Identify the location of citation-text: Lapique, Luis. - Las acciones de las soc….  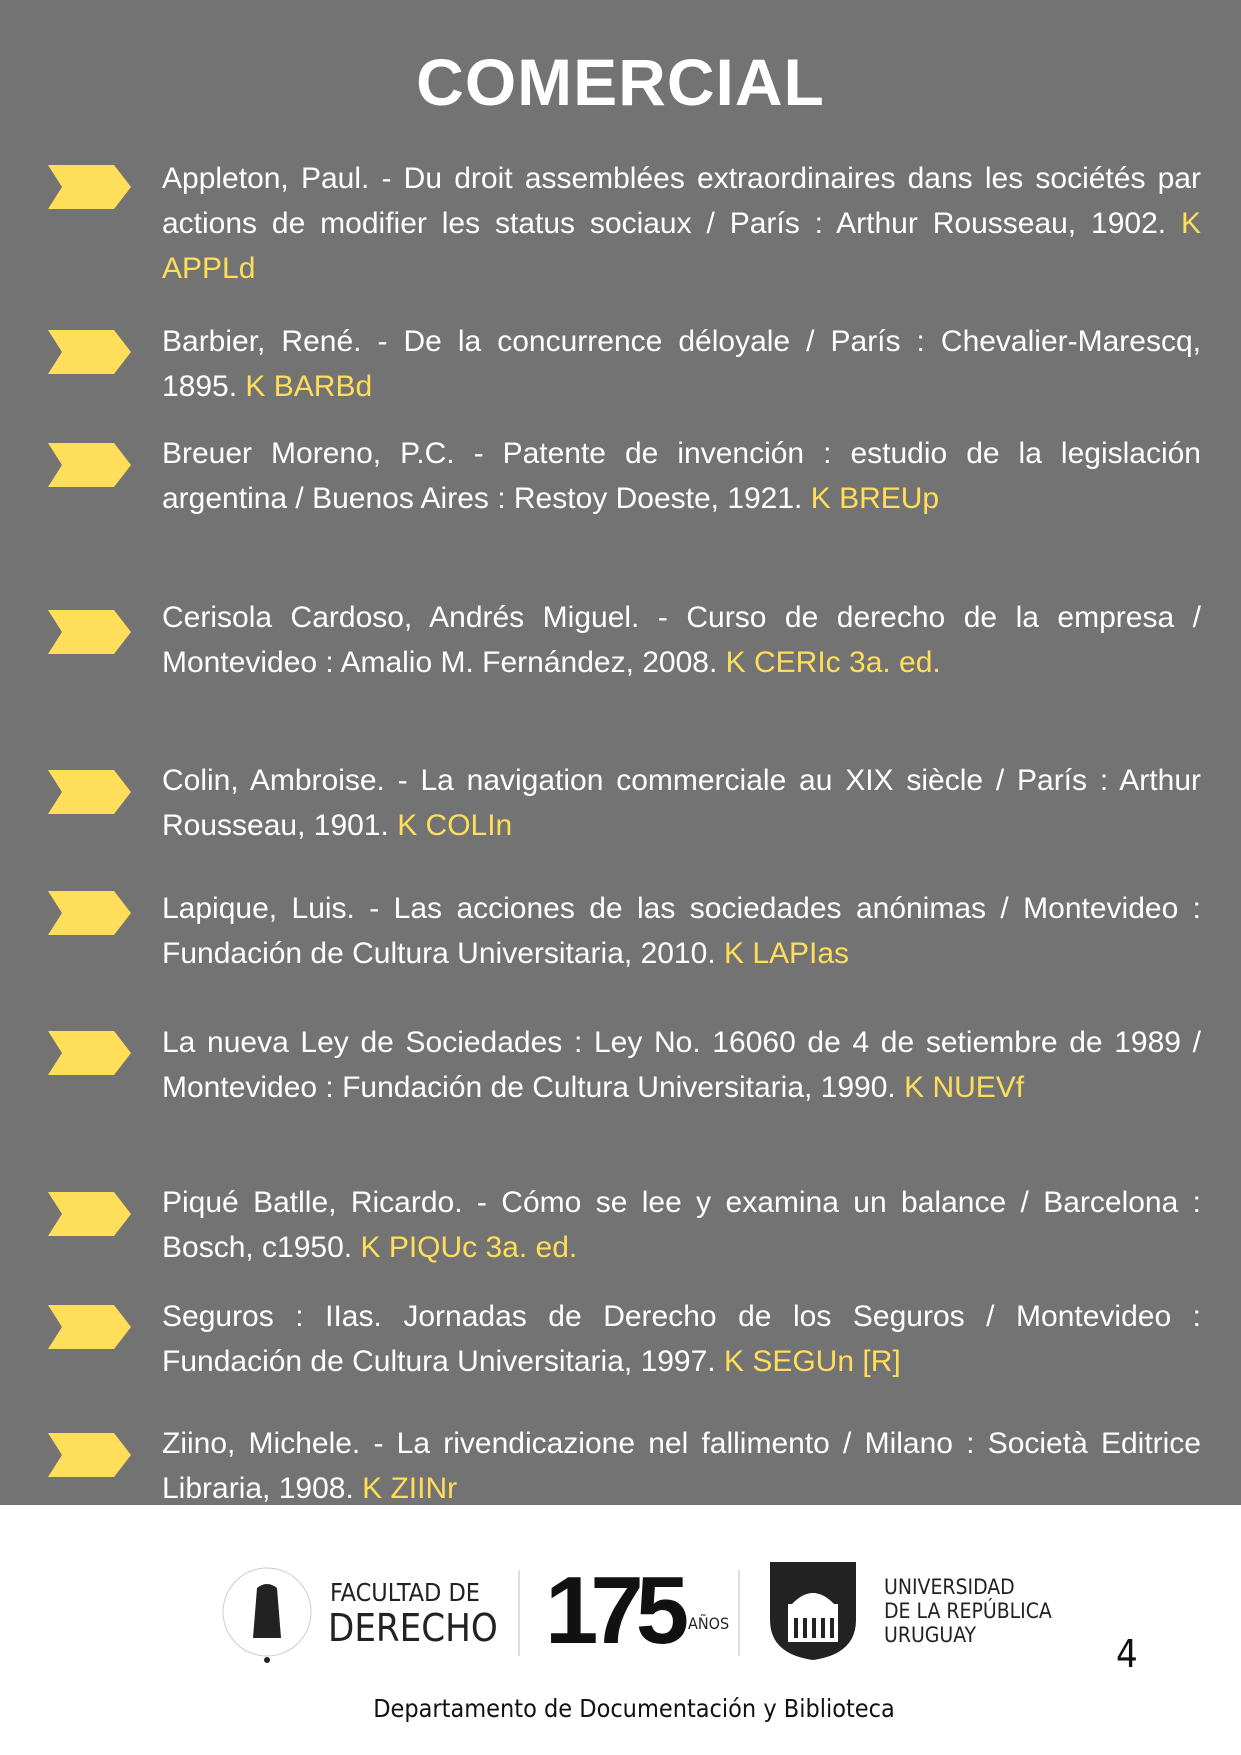
(681, 931).